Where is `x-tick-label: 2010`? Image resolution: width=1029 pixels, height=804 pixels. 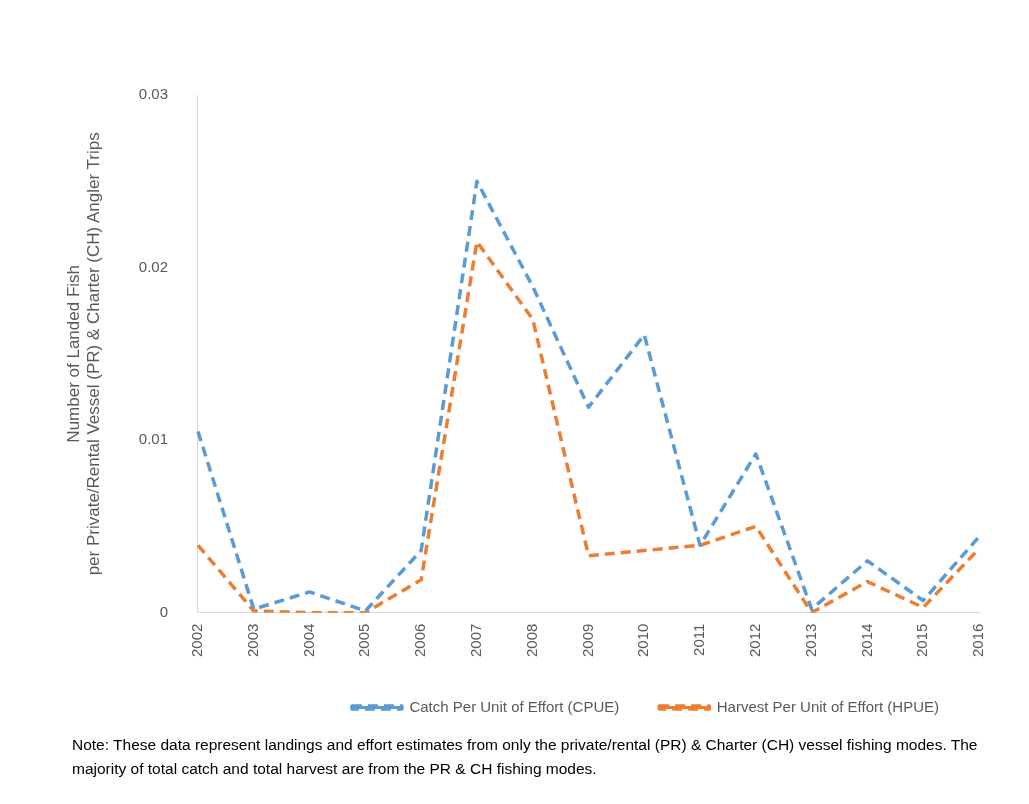 x-tick-label: 2010 is located at coordinates (643, 640).